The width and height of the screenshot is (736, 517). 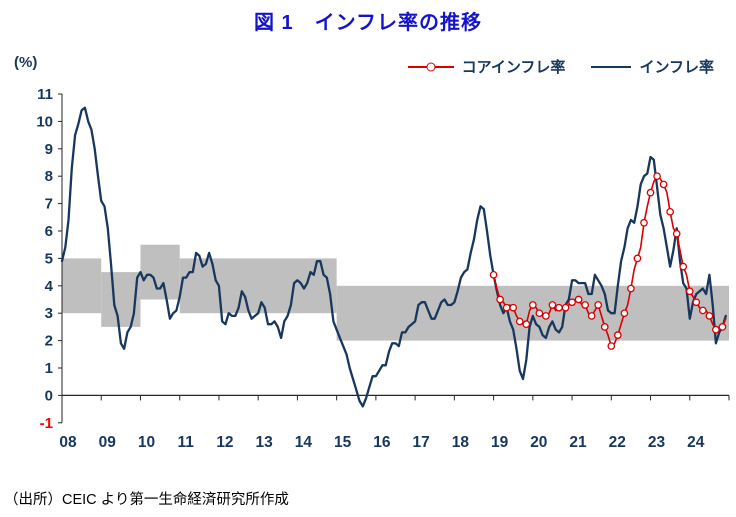 I want to click on x-tick-label: 24, so click(x=696, y=442).